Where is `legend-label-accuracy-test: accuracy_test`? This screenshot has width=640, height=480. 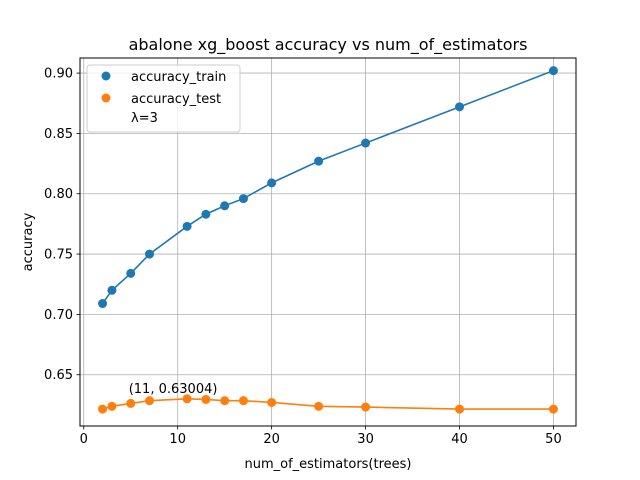 legend-label-accuracy-test: accuracy_test is located at coordinates (176, 99).